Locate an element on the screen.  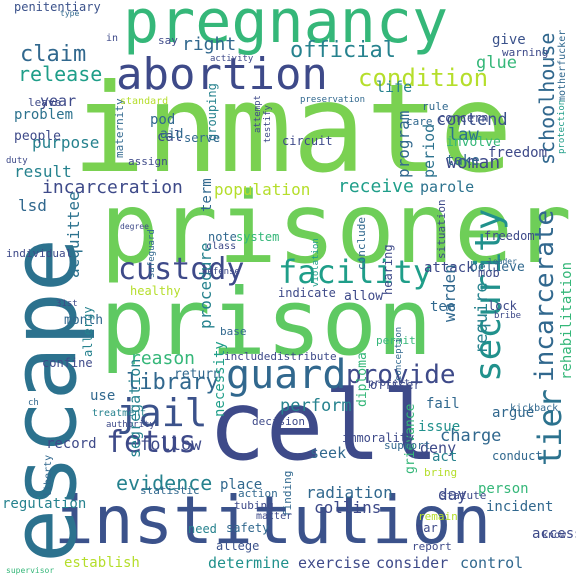
word-safeguard: safeguard is located at coordinates (152, 253).